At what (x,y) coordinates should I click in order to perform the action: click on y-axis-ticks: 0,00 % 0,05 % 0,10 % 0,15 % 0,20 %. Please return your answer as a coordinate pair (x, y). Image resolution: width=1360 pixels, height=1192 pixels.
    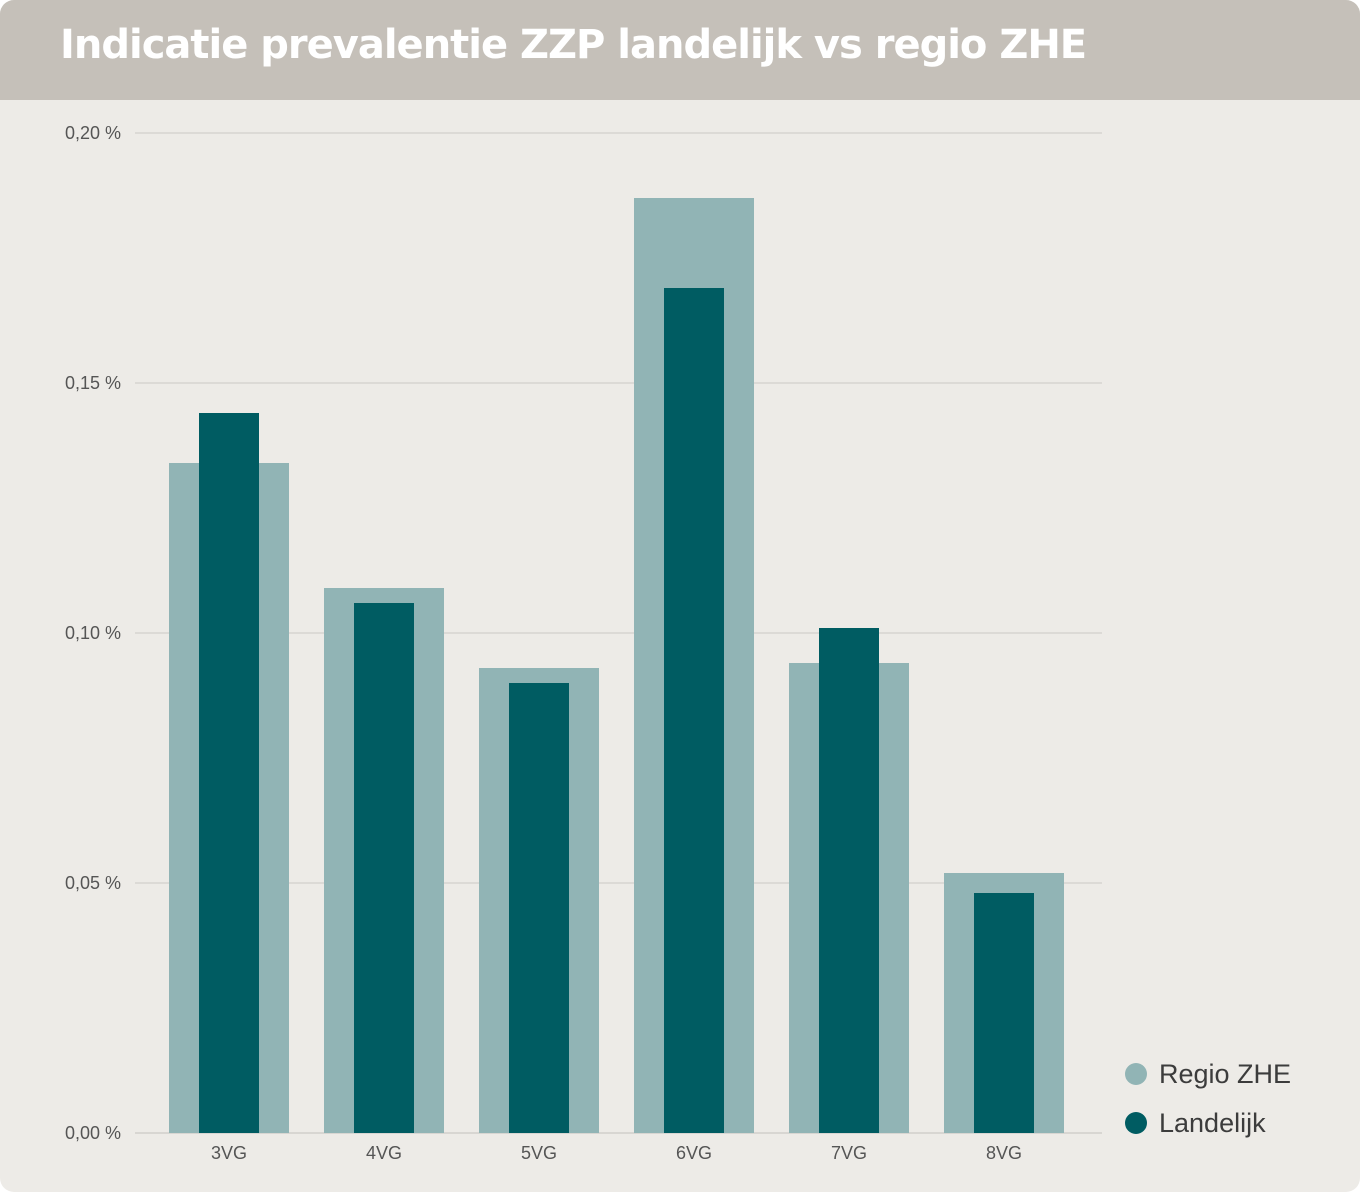
    Looking at the image, I should click on (93, 633).